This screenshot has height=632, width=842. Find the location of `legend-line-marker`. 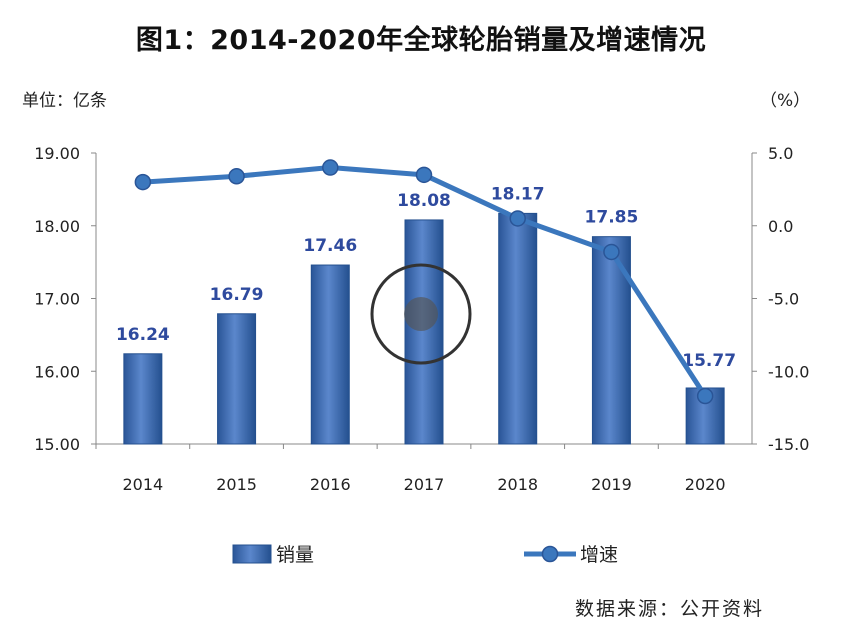

legend-line-marker is located at coordinates (550, 554).